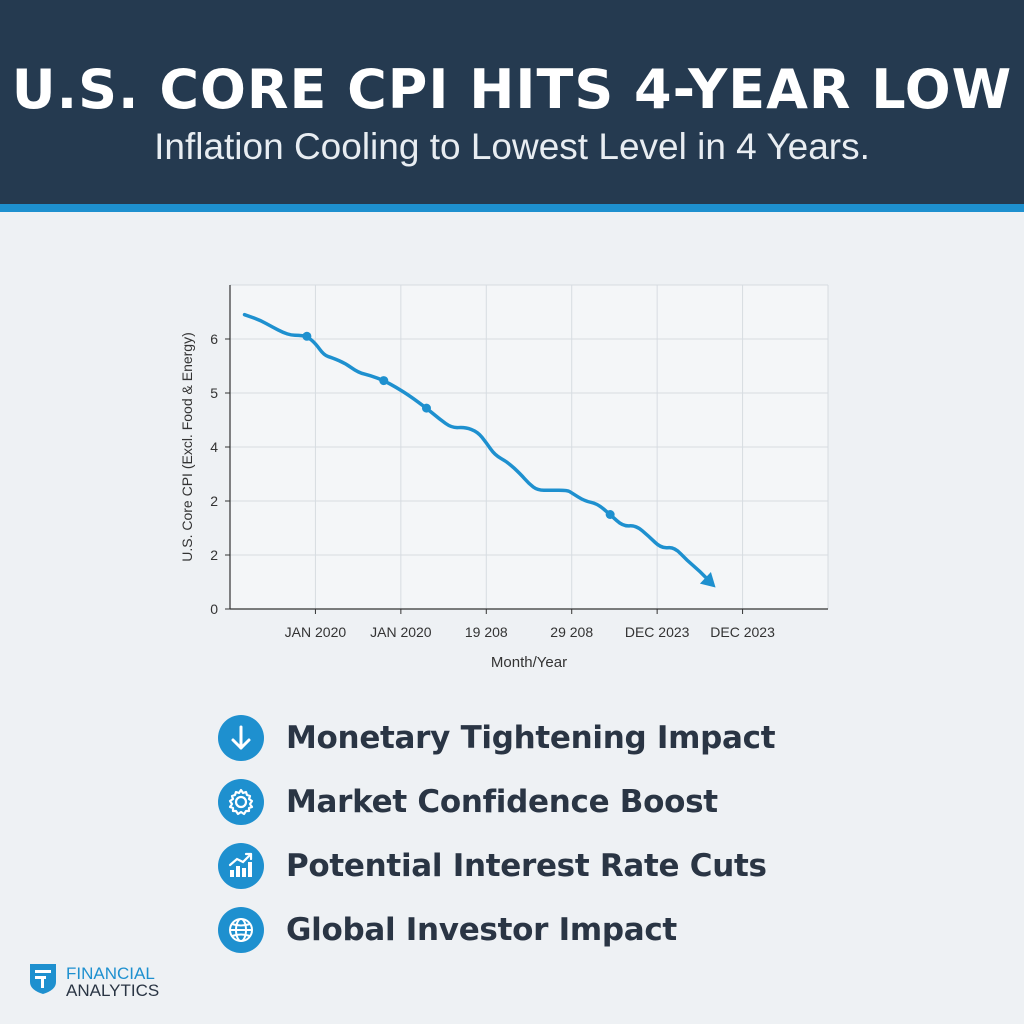 The image size is (1024, 1024). What do you see at coordinates (214, 393) in the screenshot?
I see `y-tick-label: 5` at bounding box center [214, 393].